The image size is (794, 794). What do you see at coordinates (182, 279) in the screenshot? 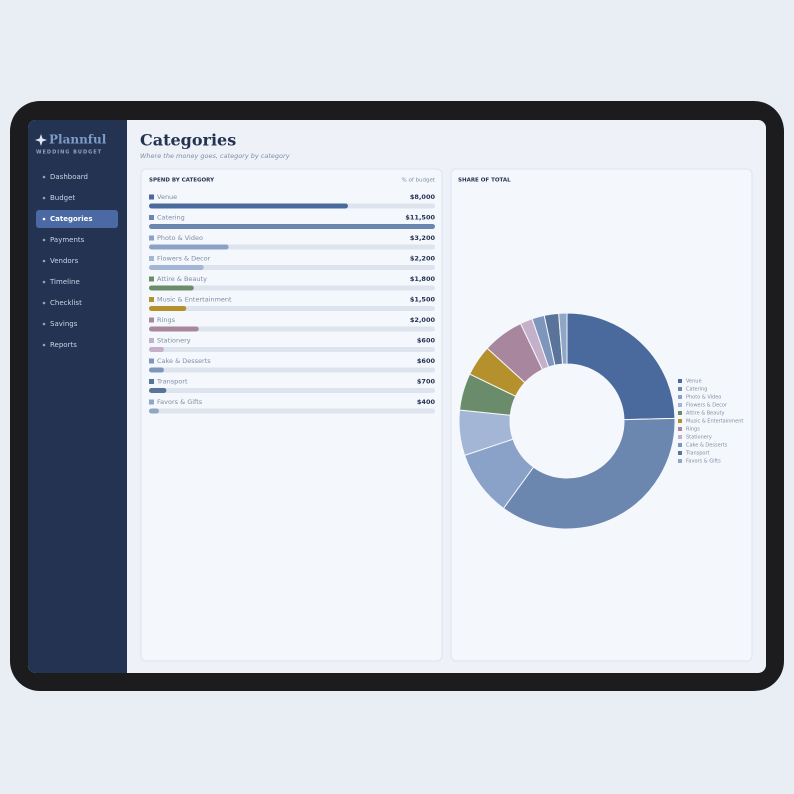
I see `category-name: Attire & Beauty` at bounding box center [182, 279].